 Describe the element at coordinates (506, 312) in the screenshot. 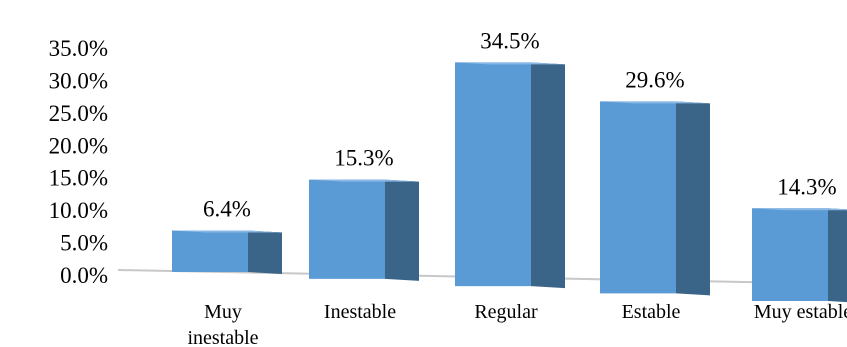

I see `category-label: Regular` at that location.